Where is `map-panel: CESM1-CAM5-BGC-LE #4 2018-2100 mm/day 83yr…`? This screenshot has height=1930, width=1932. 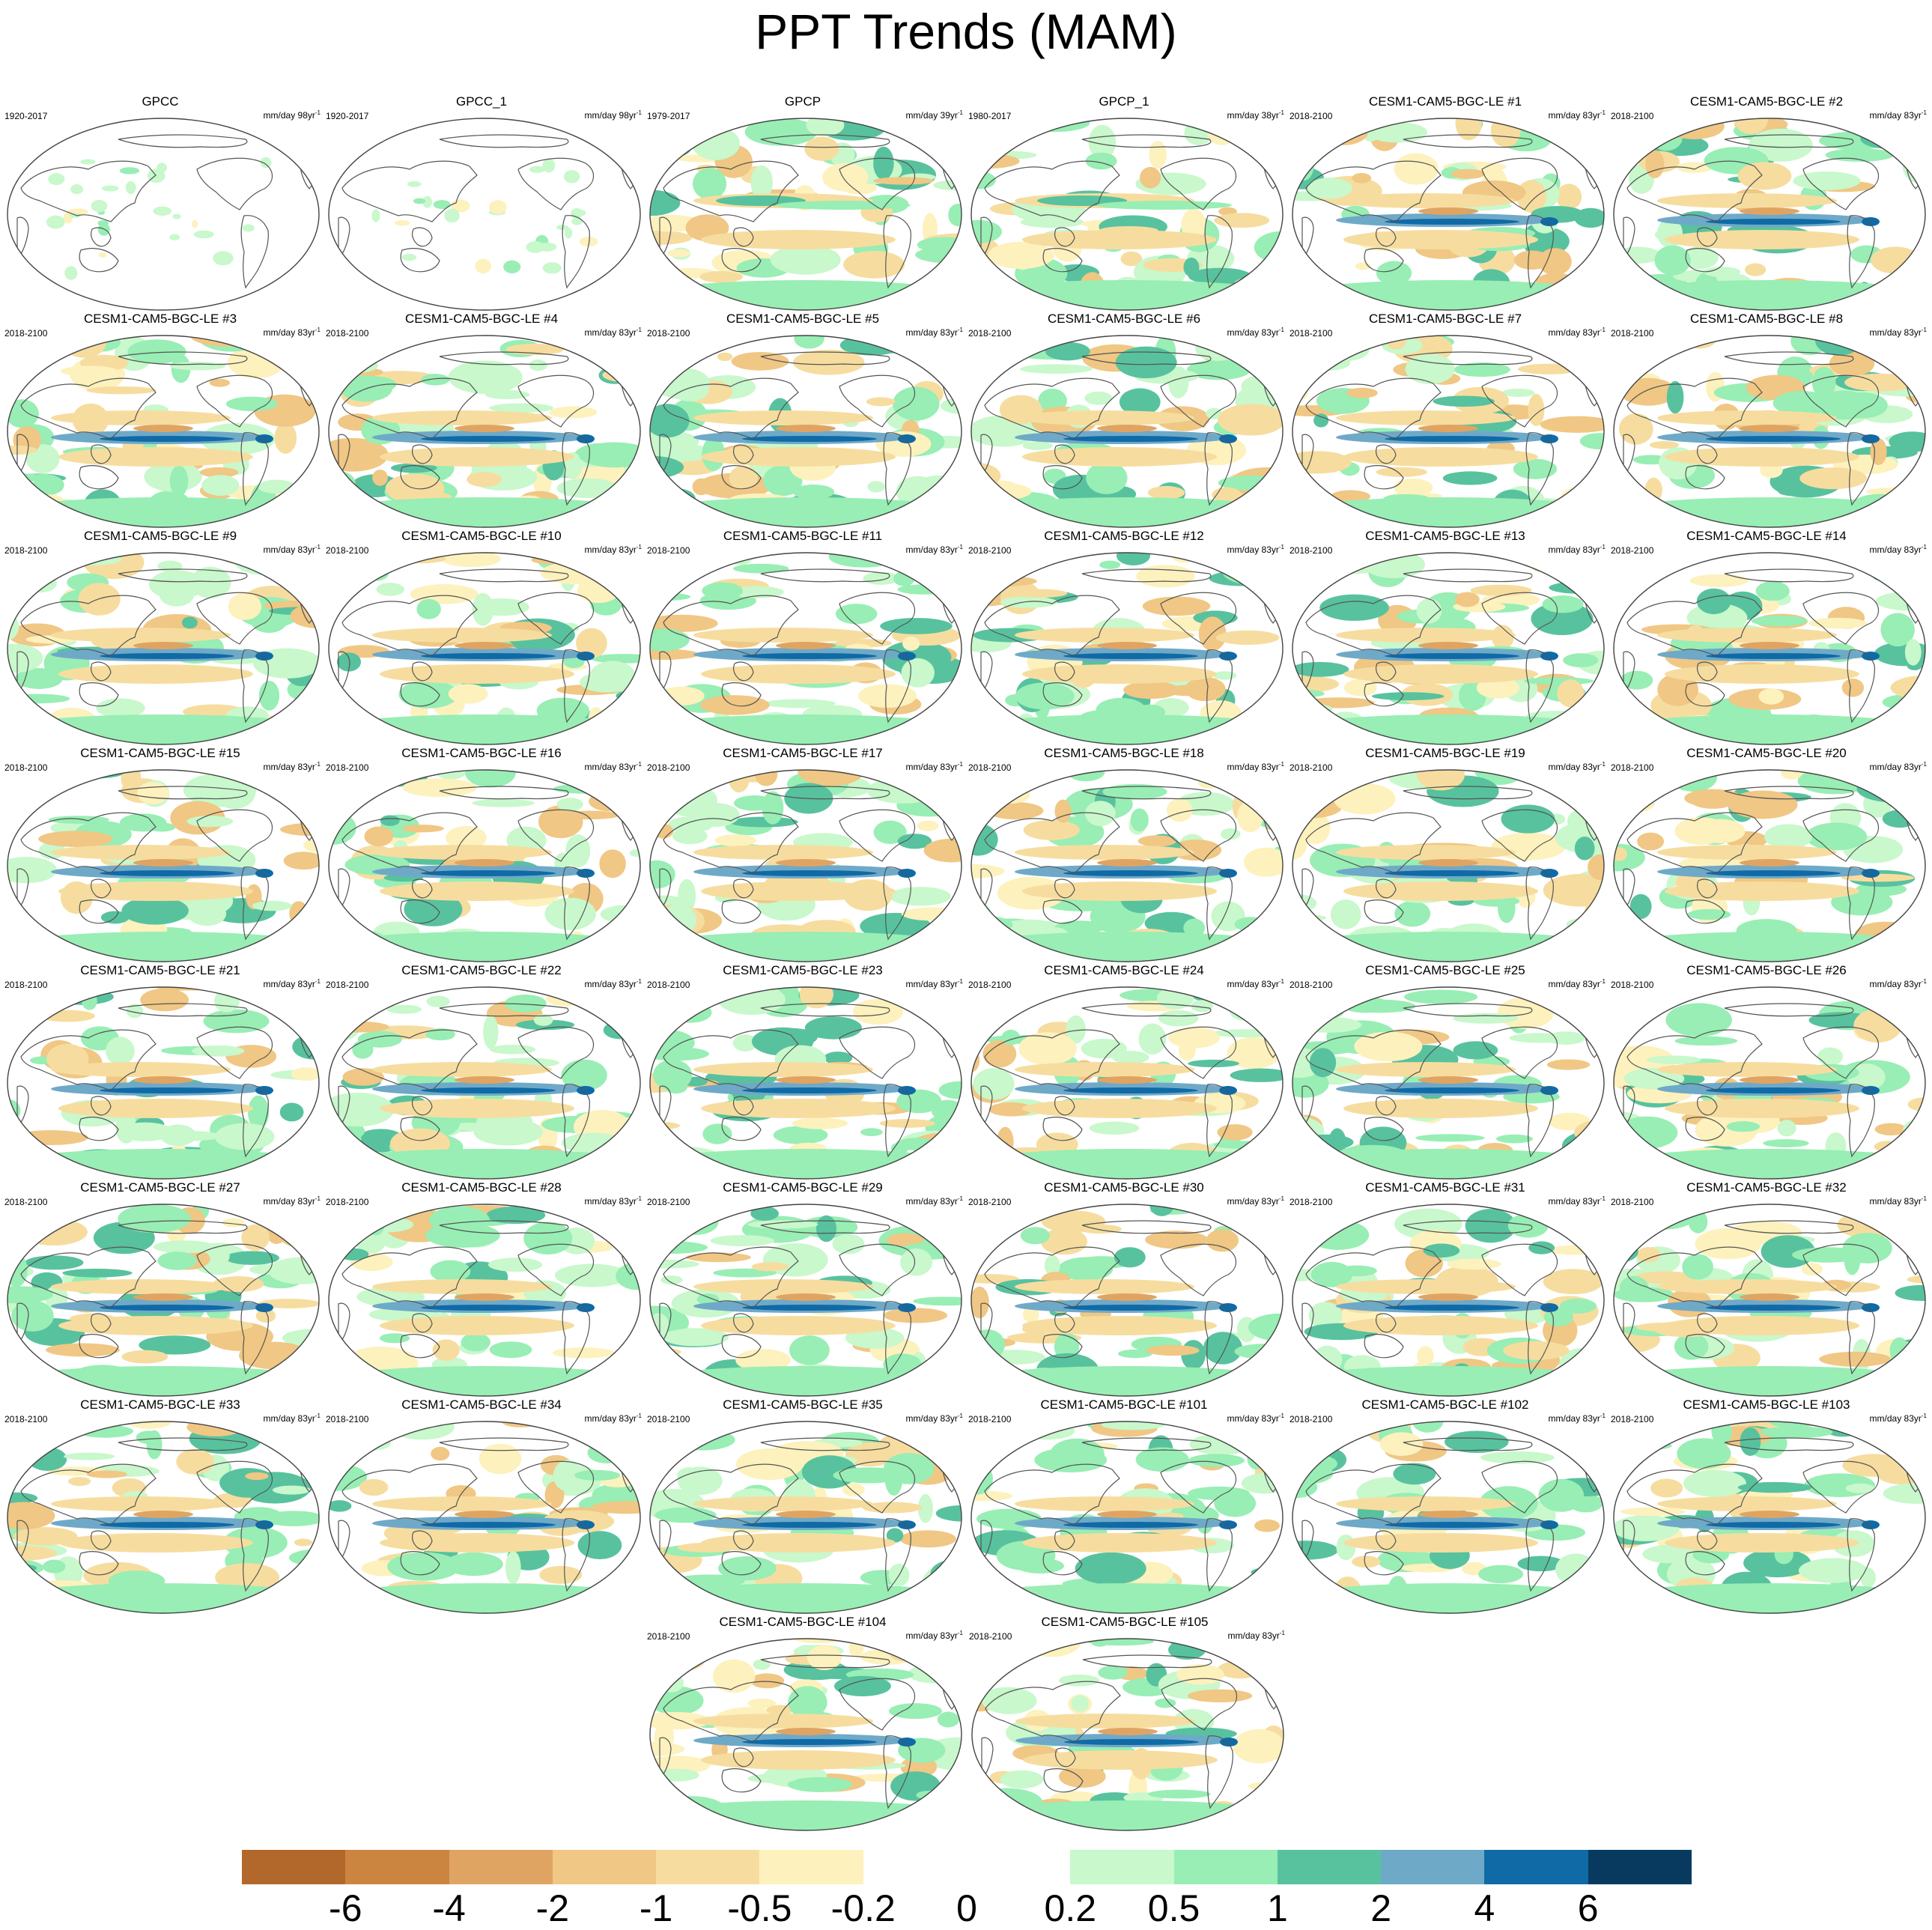 map-panel: CESM1-CAM5-BGC-LE #4 2018-2100 mm/day 83yr… is located at coordinates (481, 420).